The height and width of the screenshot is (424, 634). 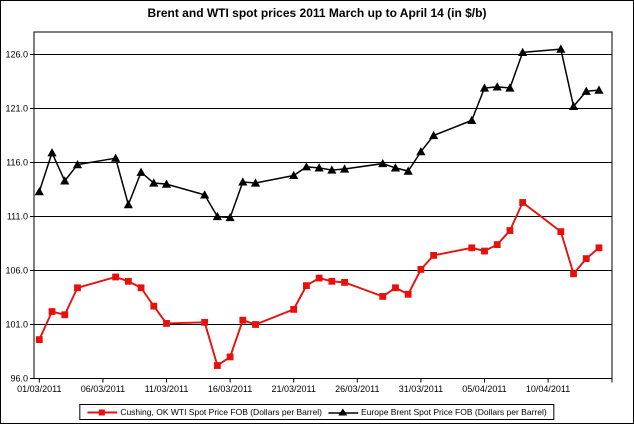 What do you see at coordinates (39, 389) in the screenshot?
I see `x-tick-label: 01/03/2011` at bounding box center [39, 389].